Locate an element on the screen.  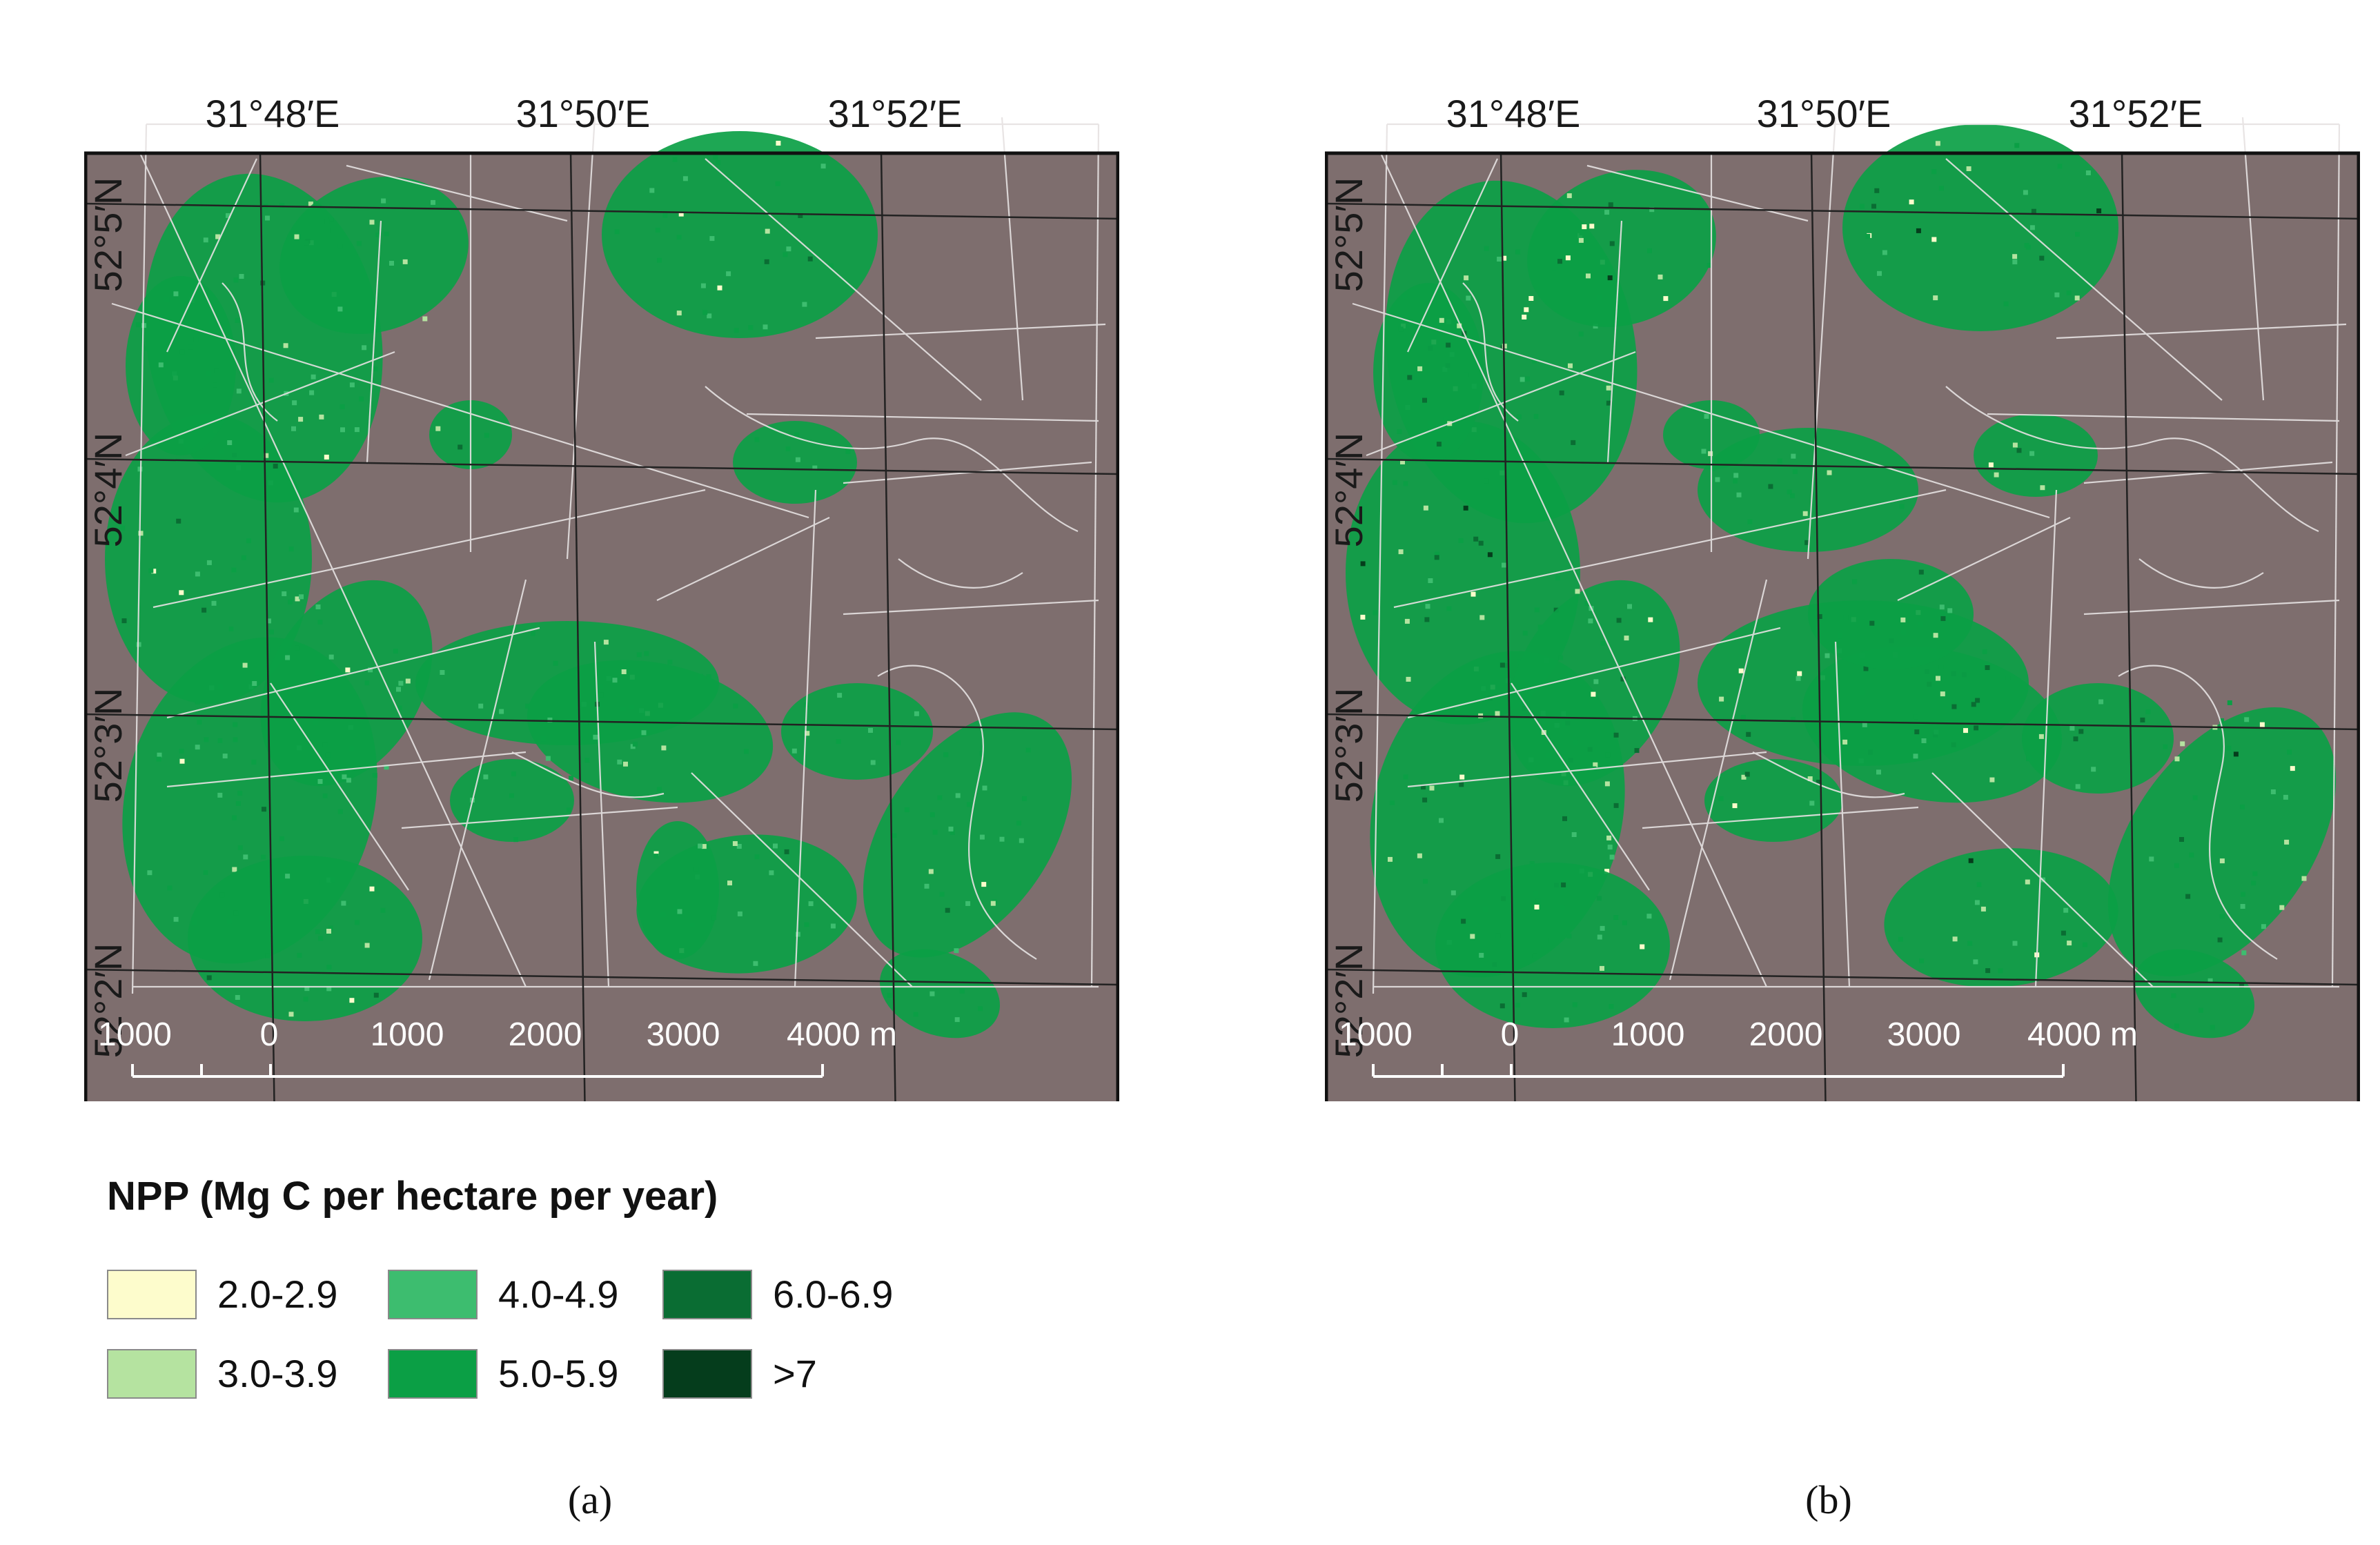
caption-a: (a) is located at coordinates (590, 1499).